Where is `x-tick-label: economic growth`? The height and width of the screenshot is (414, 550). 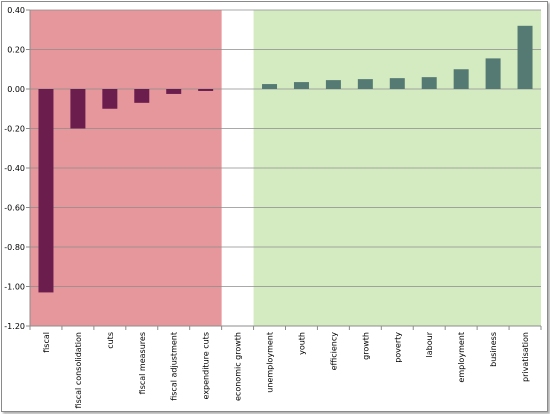 x-tick-label: economic growth is located at coordinates (238, 366).